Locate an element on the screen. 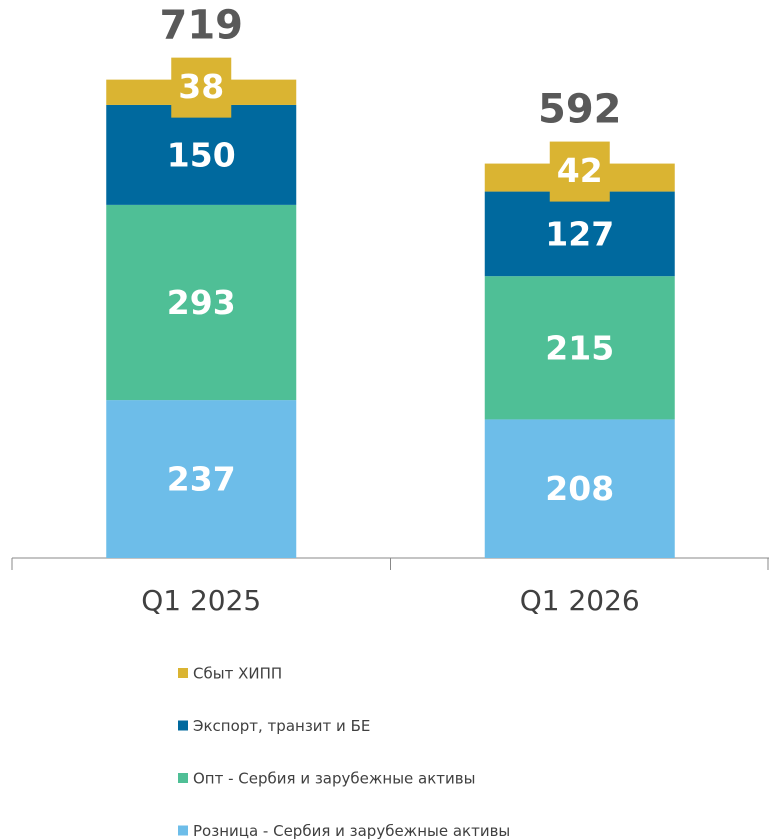 This screenshot has width=769, height=840. data-label: 150 is located at coordinates (201, 154).